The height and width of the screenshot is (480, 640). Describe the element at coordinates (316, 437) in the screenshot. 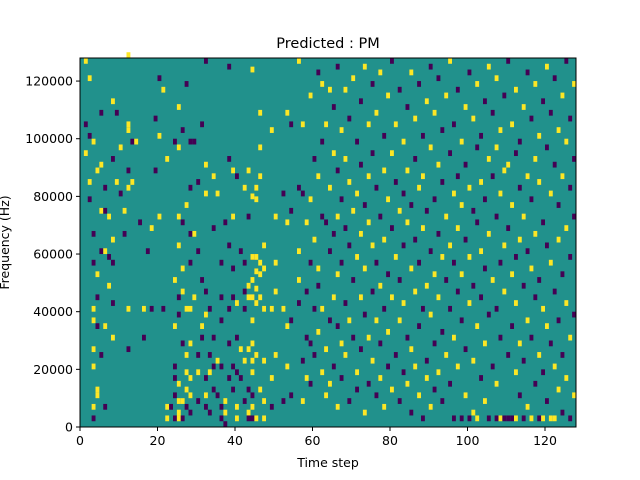

I see `x-axis: 0 20 40 60 80 100 120` at that location.